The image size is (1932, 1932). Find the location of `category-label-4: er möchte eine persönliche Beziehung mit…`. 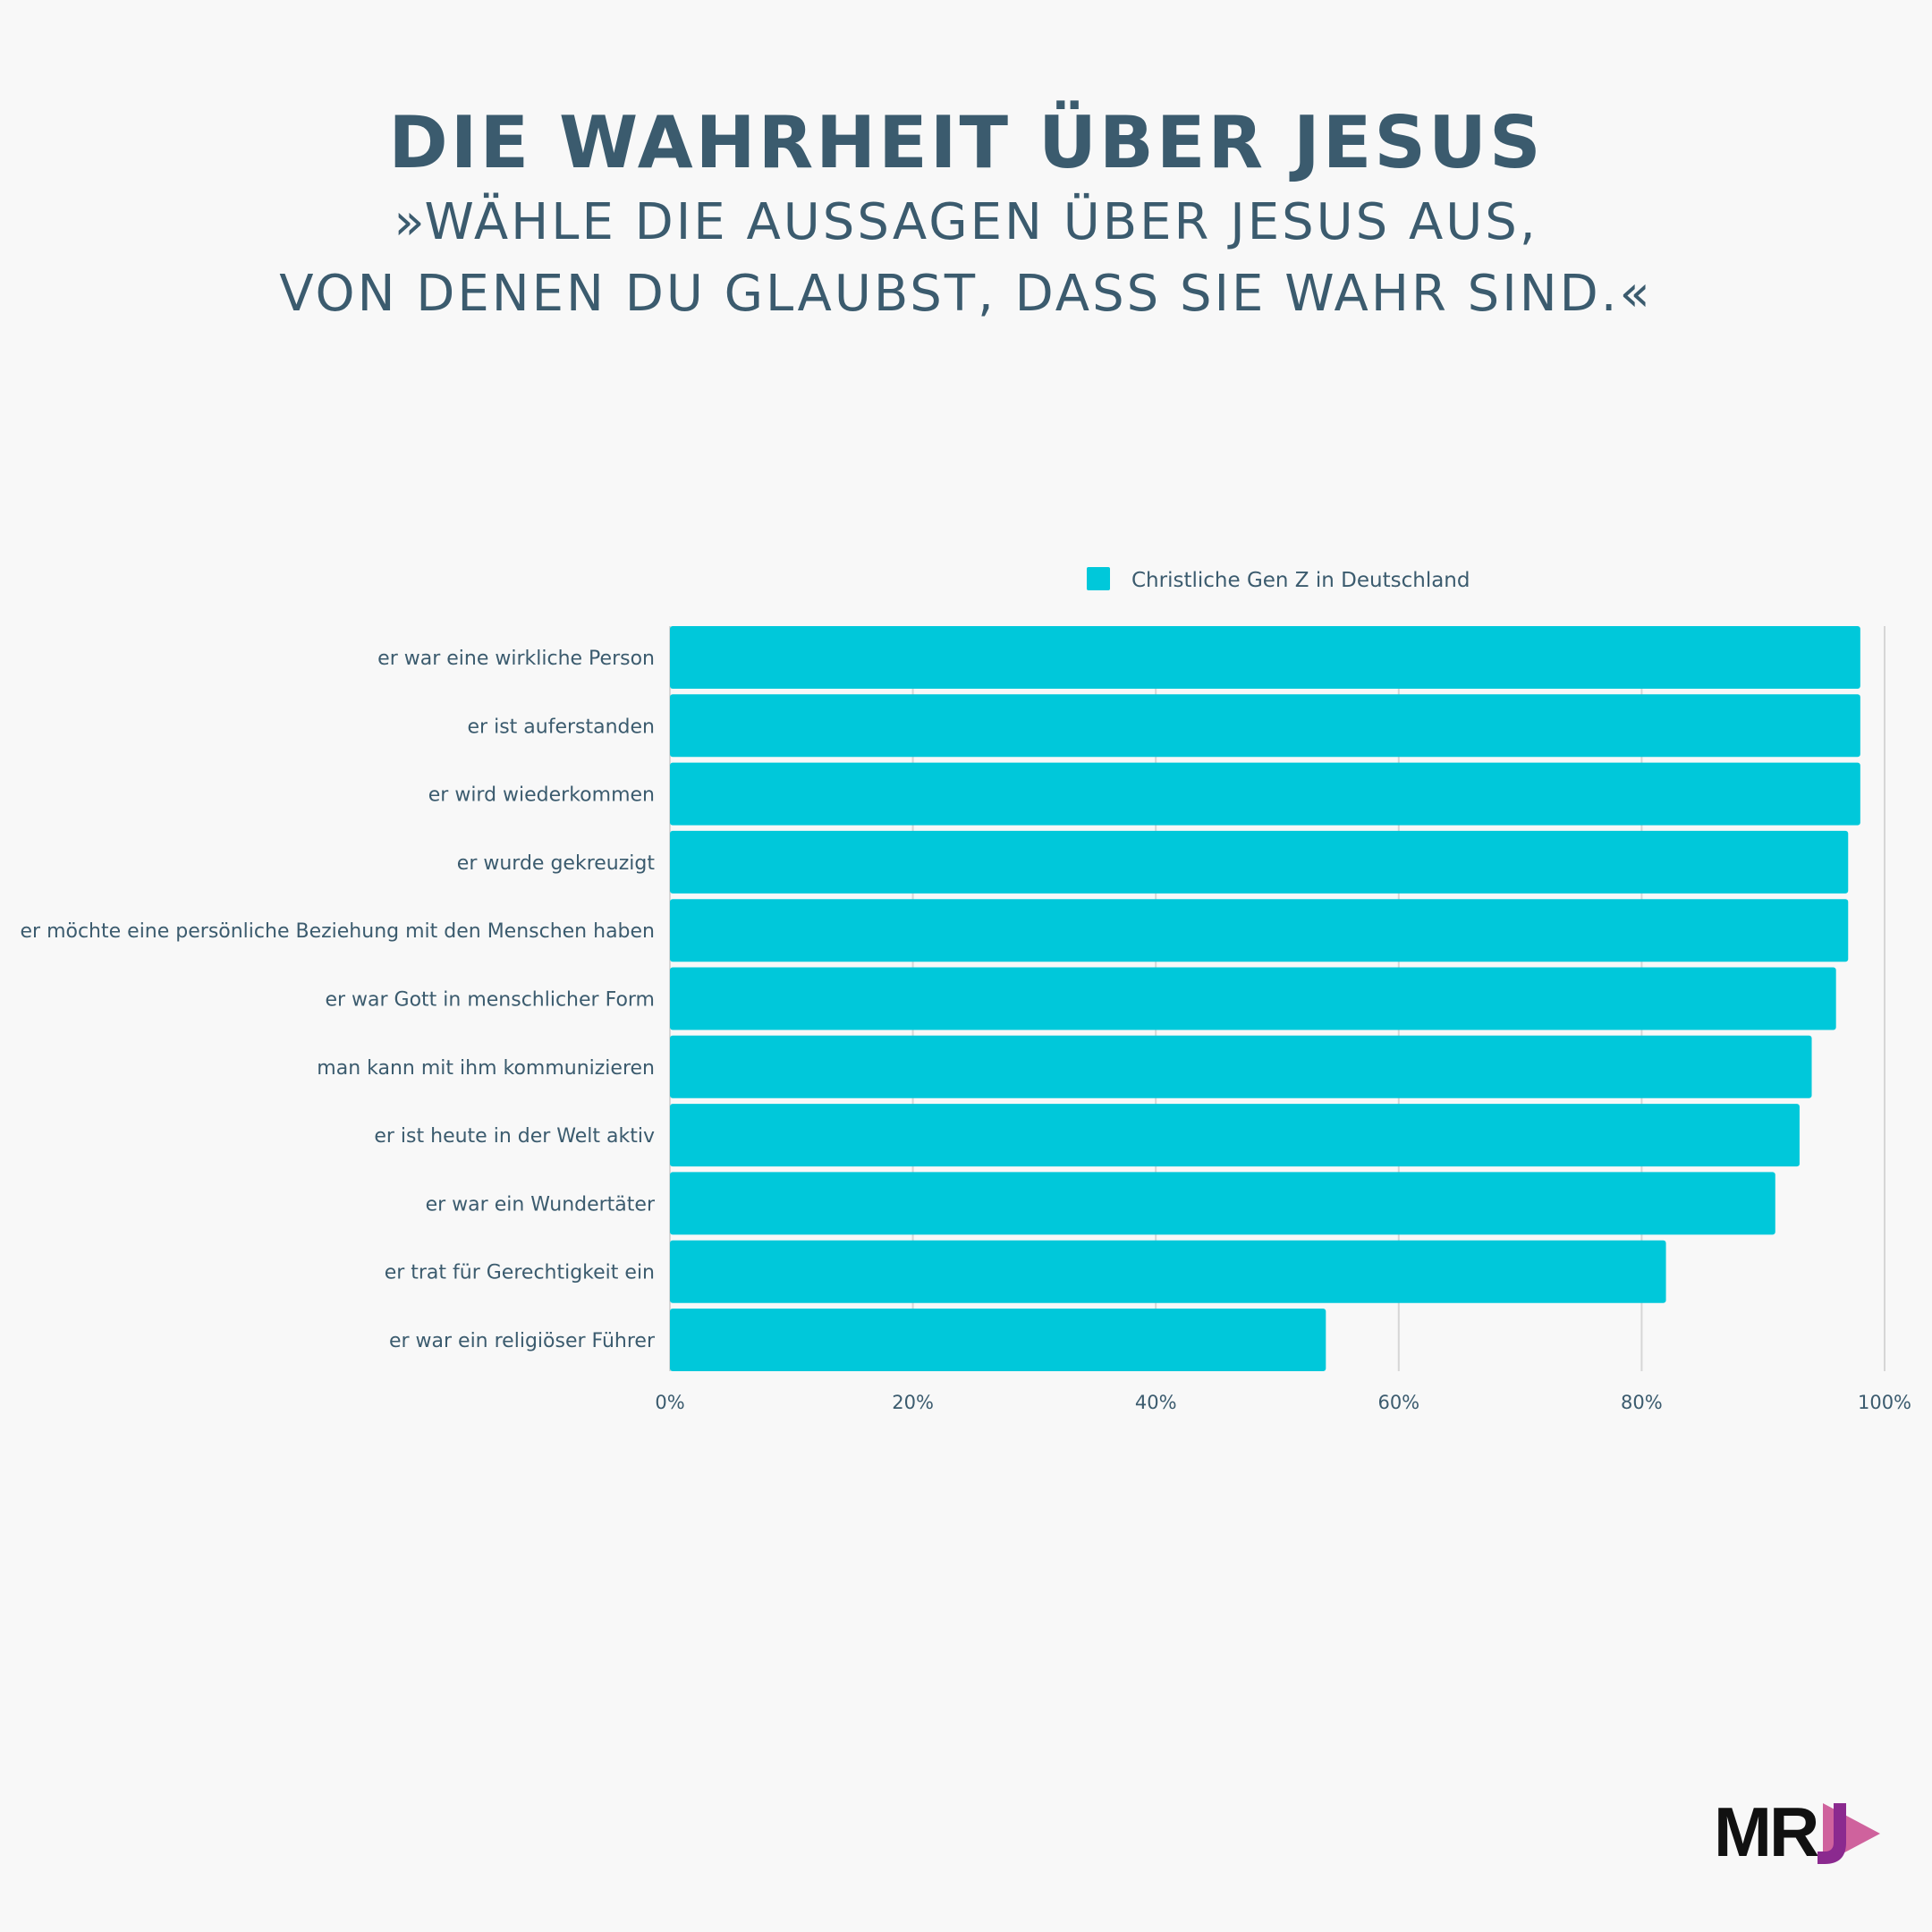

category-label-4: er möchte eine persönliche Beziehung mit… is located at coordinates (338, 931).